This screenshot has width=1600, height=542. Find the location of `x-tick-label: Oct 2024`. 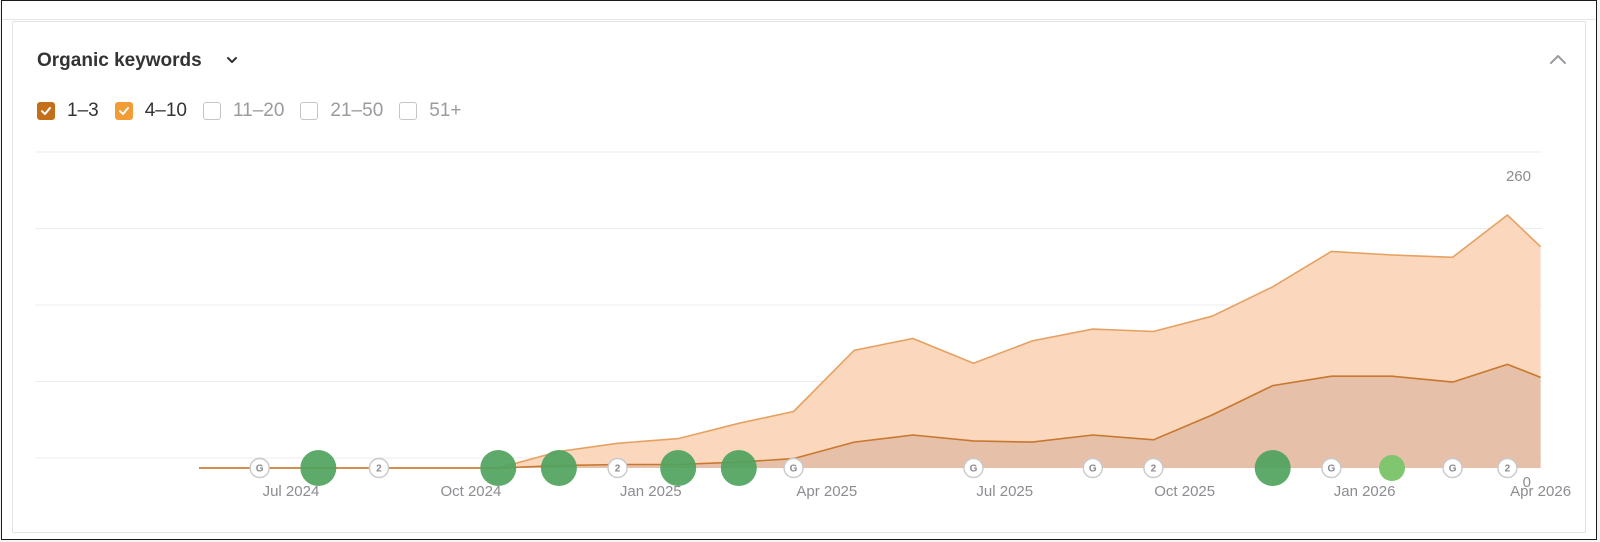

x-tick-label: Oct 2024 is located at coordinates (470, 491).